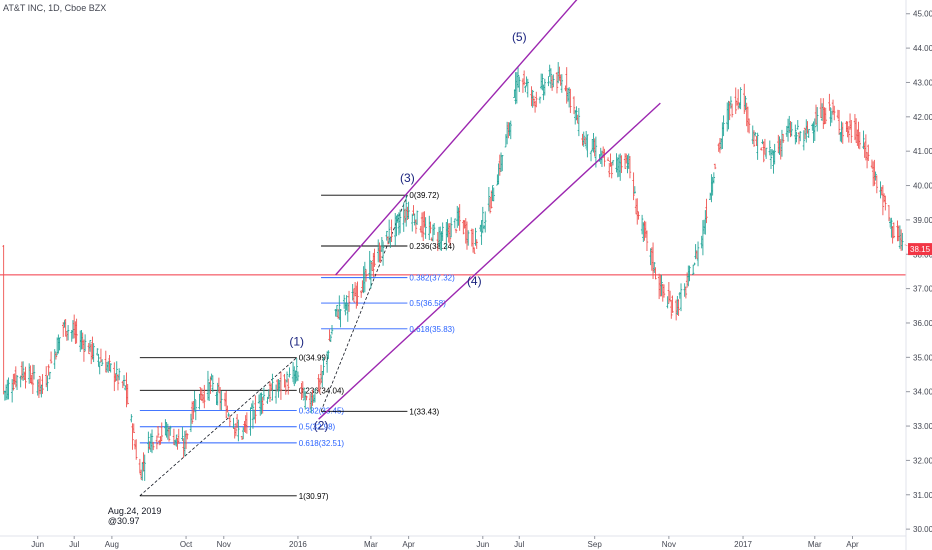  I want to click on fib1-level-label: 0(34.99), so click(314, 358).